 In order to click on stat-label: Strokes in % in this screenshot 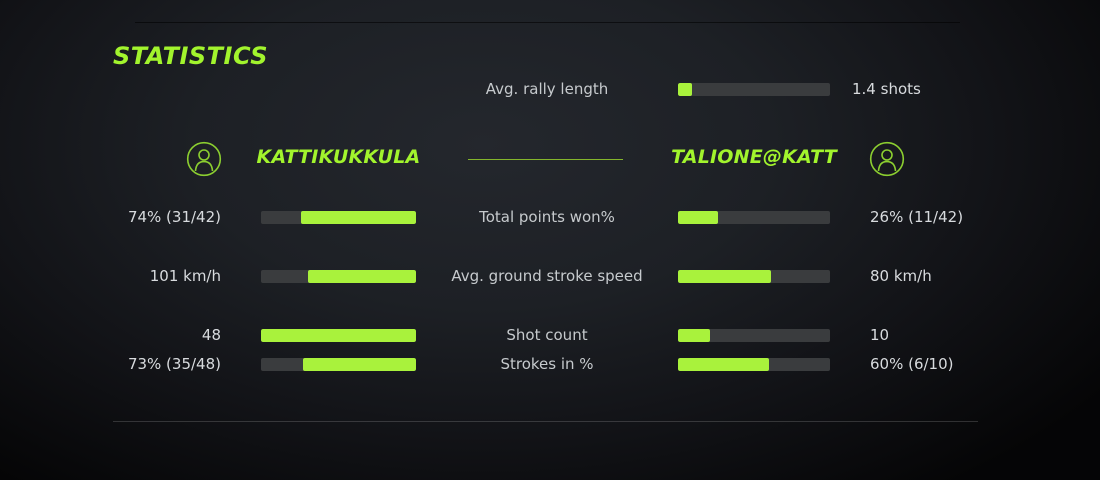, I will do `click(547, 364)`.